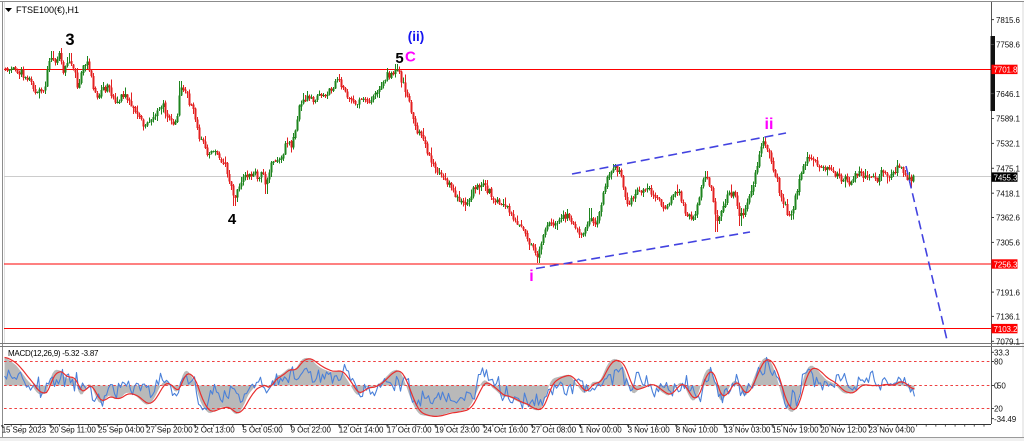  I want to click on svg-text: 17 Oct 07:00, so click(409, 430).